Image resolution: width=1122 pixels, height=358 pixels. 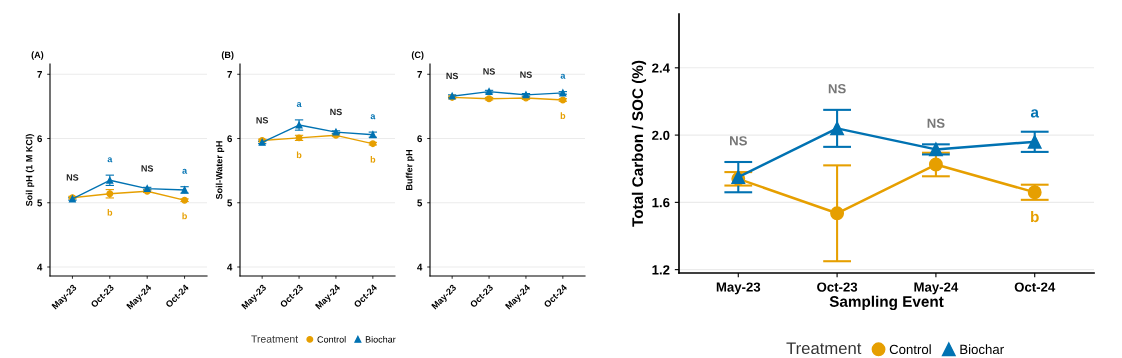 What do you see at coordinates (936, 288) in the screenshot?
I see `x-tick-label: May-24` at bounding box center [936, 288].